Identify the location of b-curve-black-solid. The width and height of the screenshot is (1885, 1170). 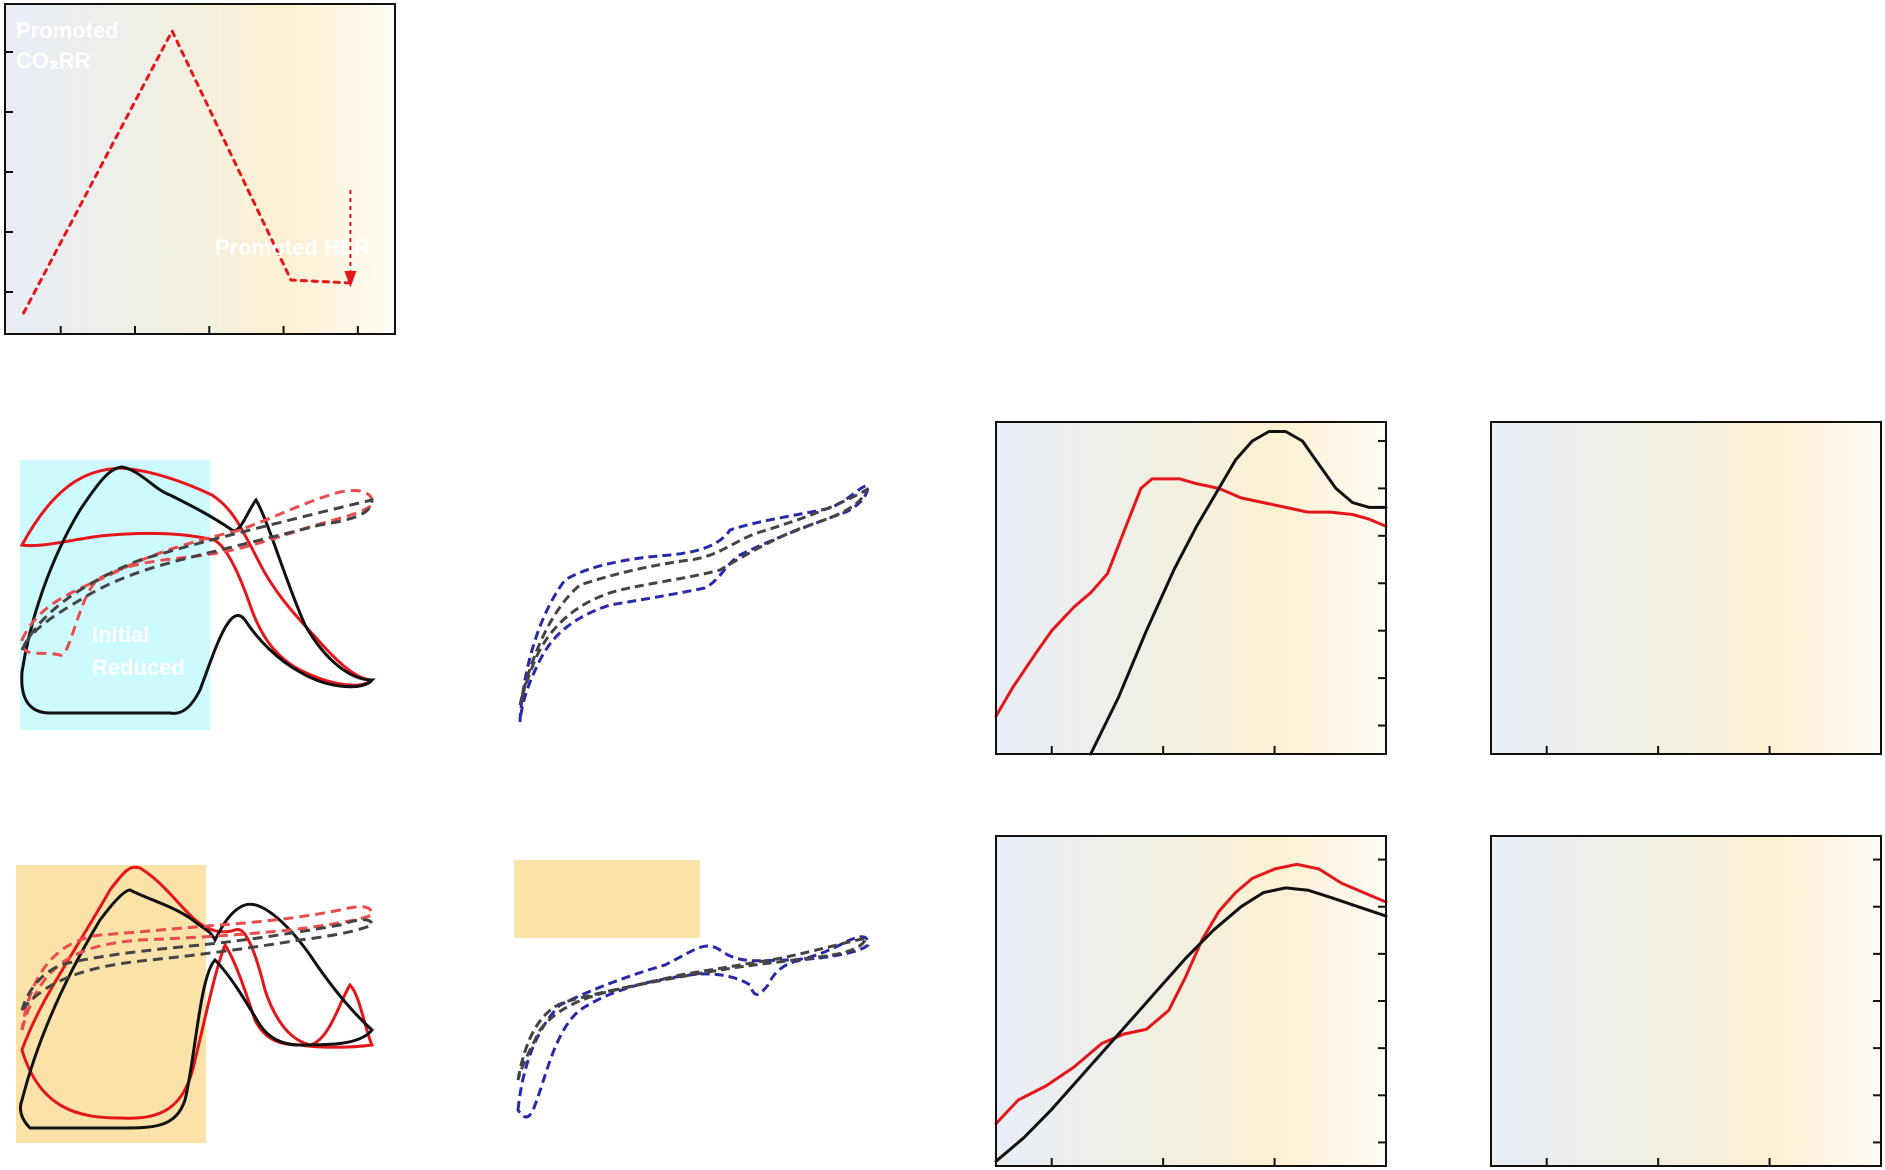
(197, 590).